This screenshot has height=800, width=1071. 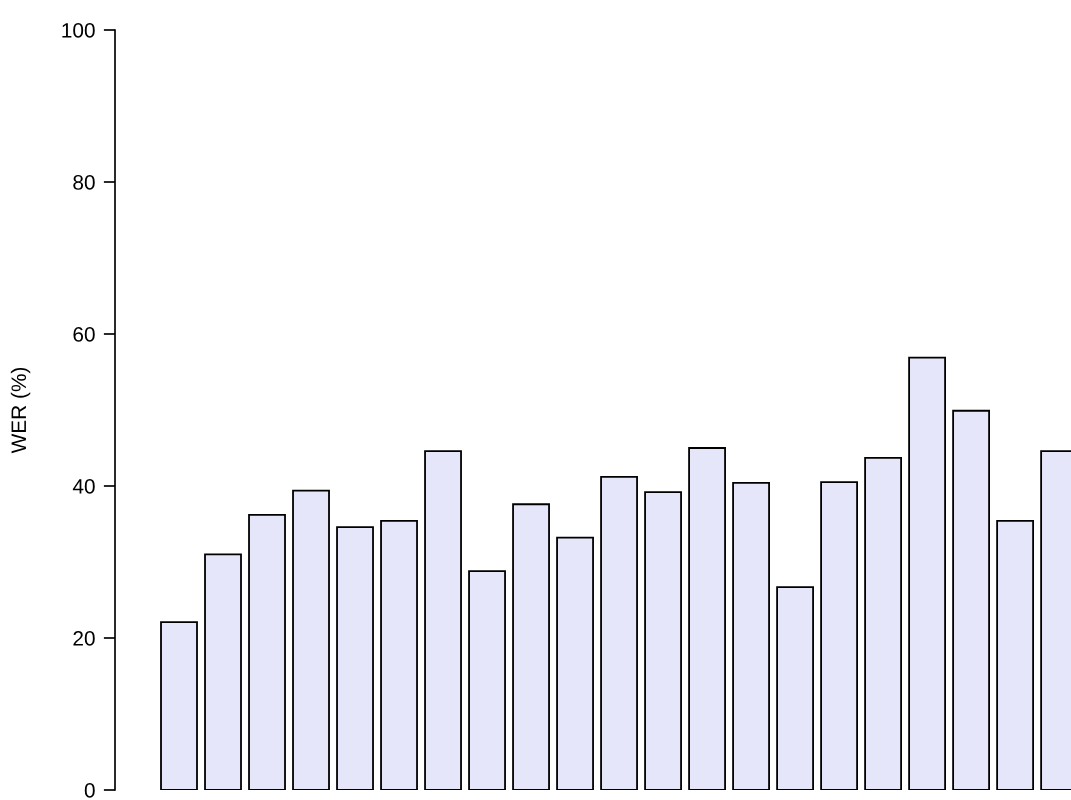 I want to click on y-tick-label: 40, so click(x=83, y=486).